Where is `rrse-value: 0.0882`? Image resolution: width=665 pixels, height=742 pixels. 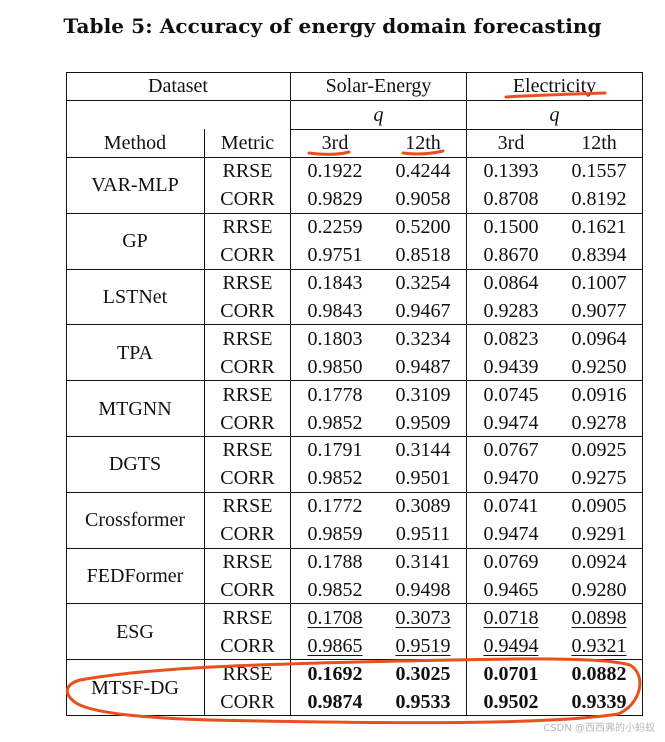 rrse-value: 0.0882 is located at coordinates (599, 673).